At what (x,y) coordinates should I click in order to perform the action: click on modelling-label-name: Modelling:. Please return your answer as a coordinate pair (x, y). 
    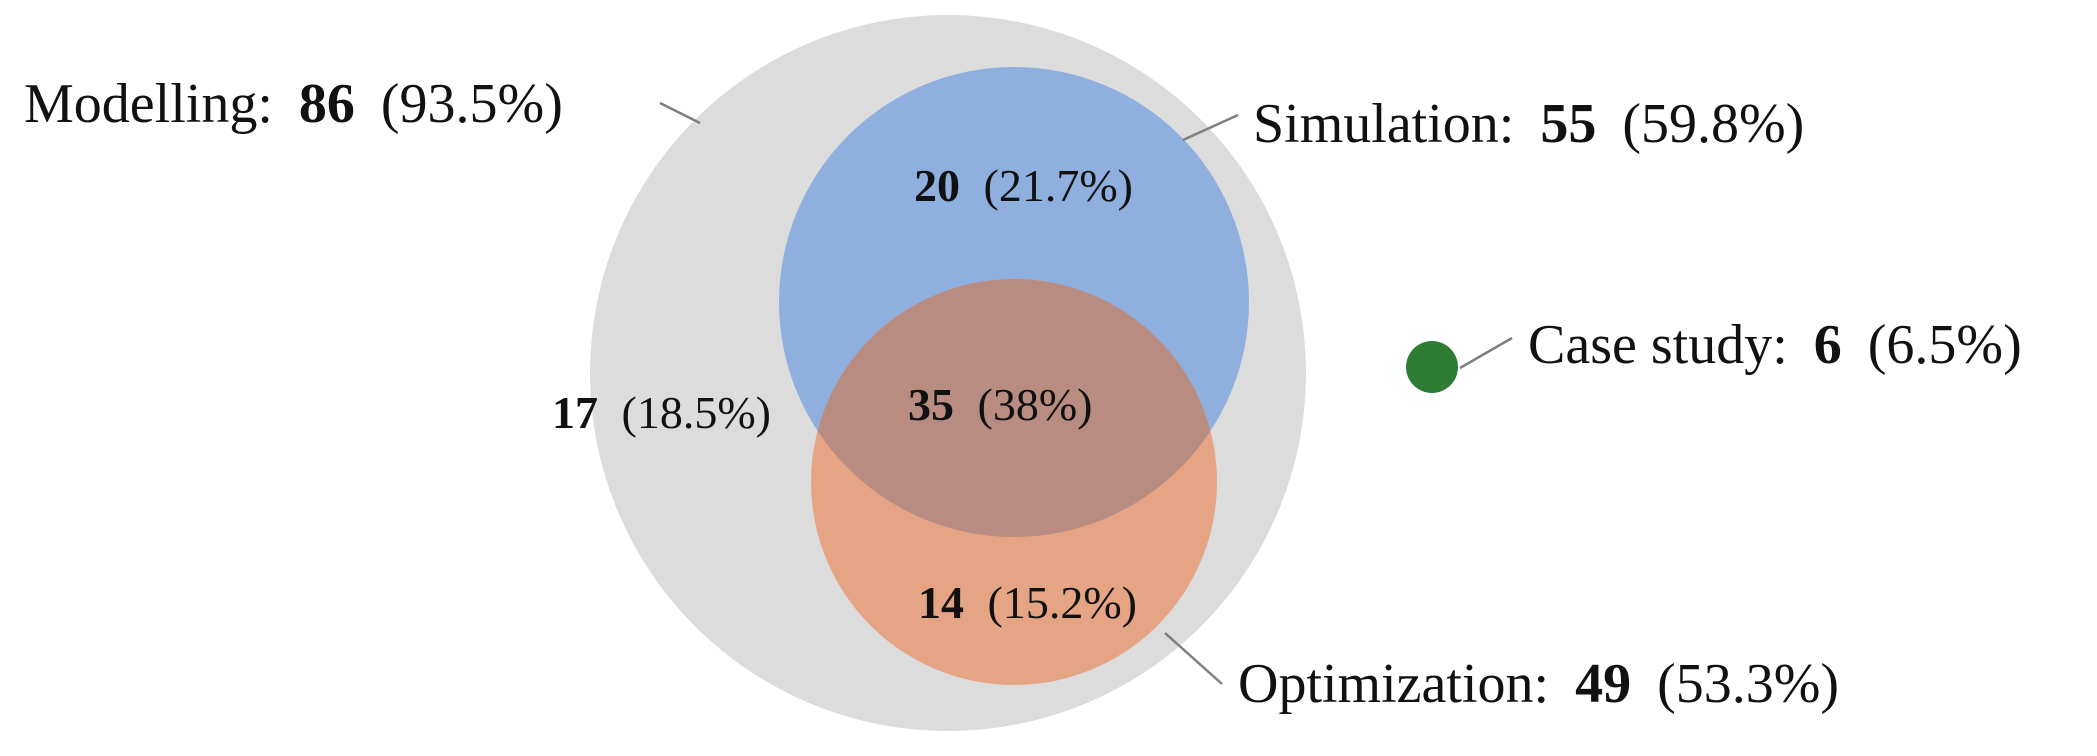
    Looking at the image, I should click on (148, 104).